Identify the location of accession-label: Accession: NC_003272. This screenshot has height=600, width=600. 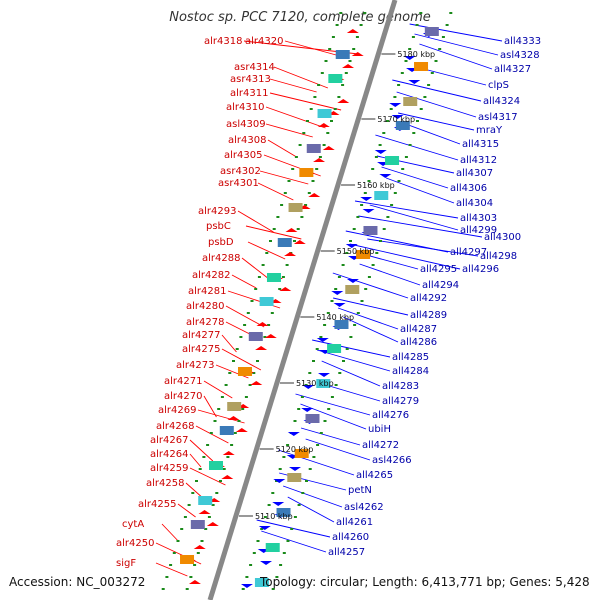
(77, 582).